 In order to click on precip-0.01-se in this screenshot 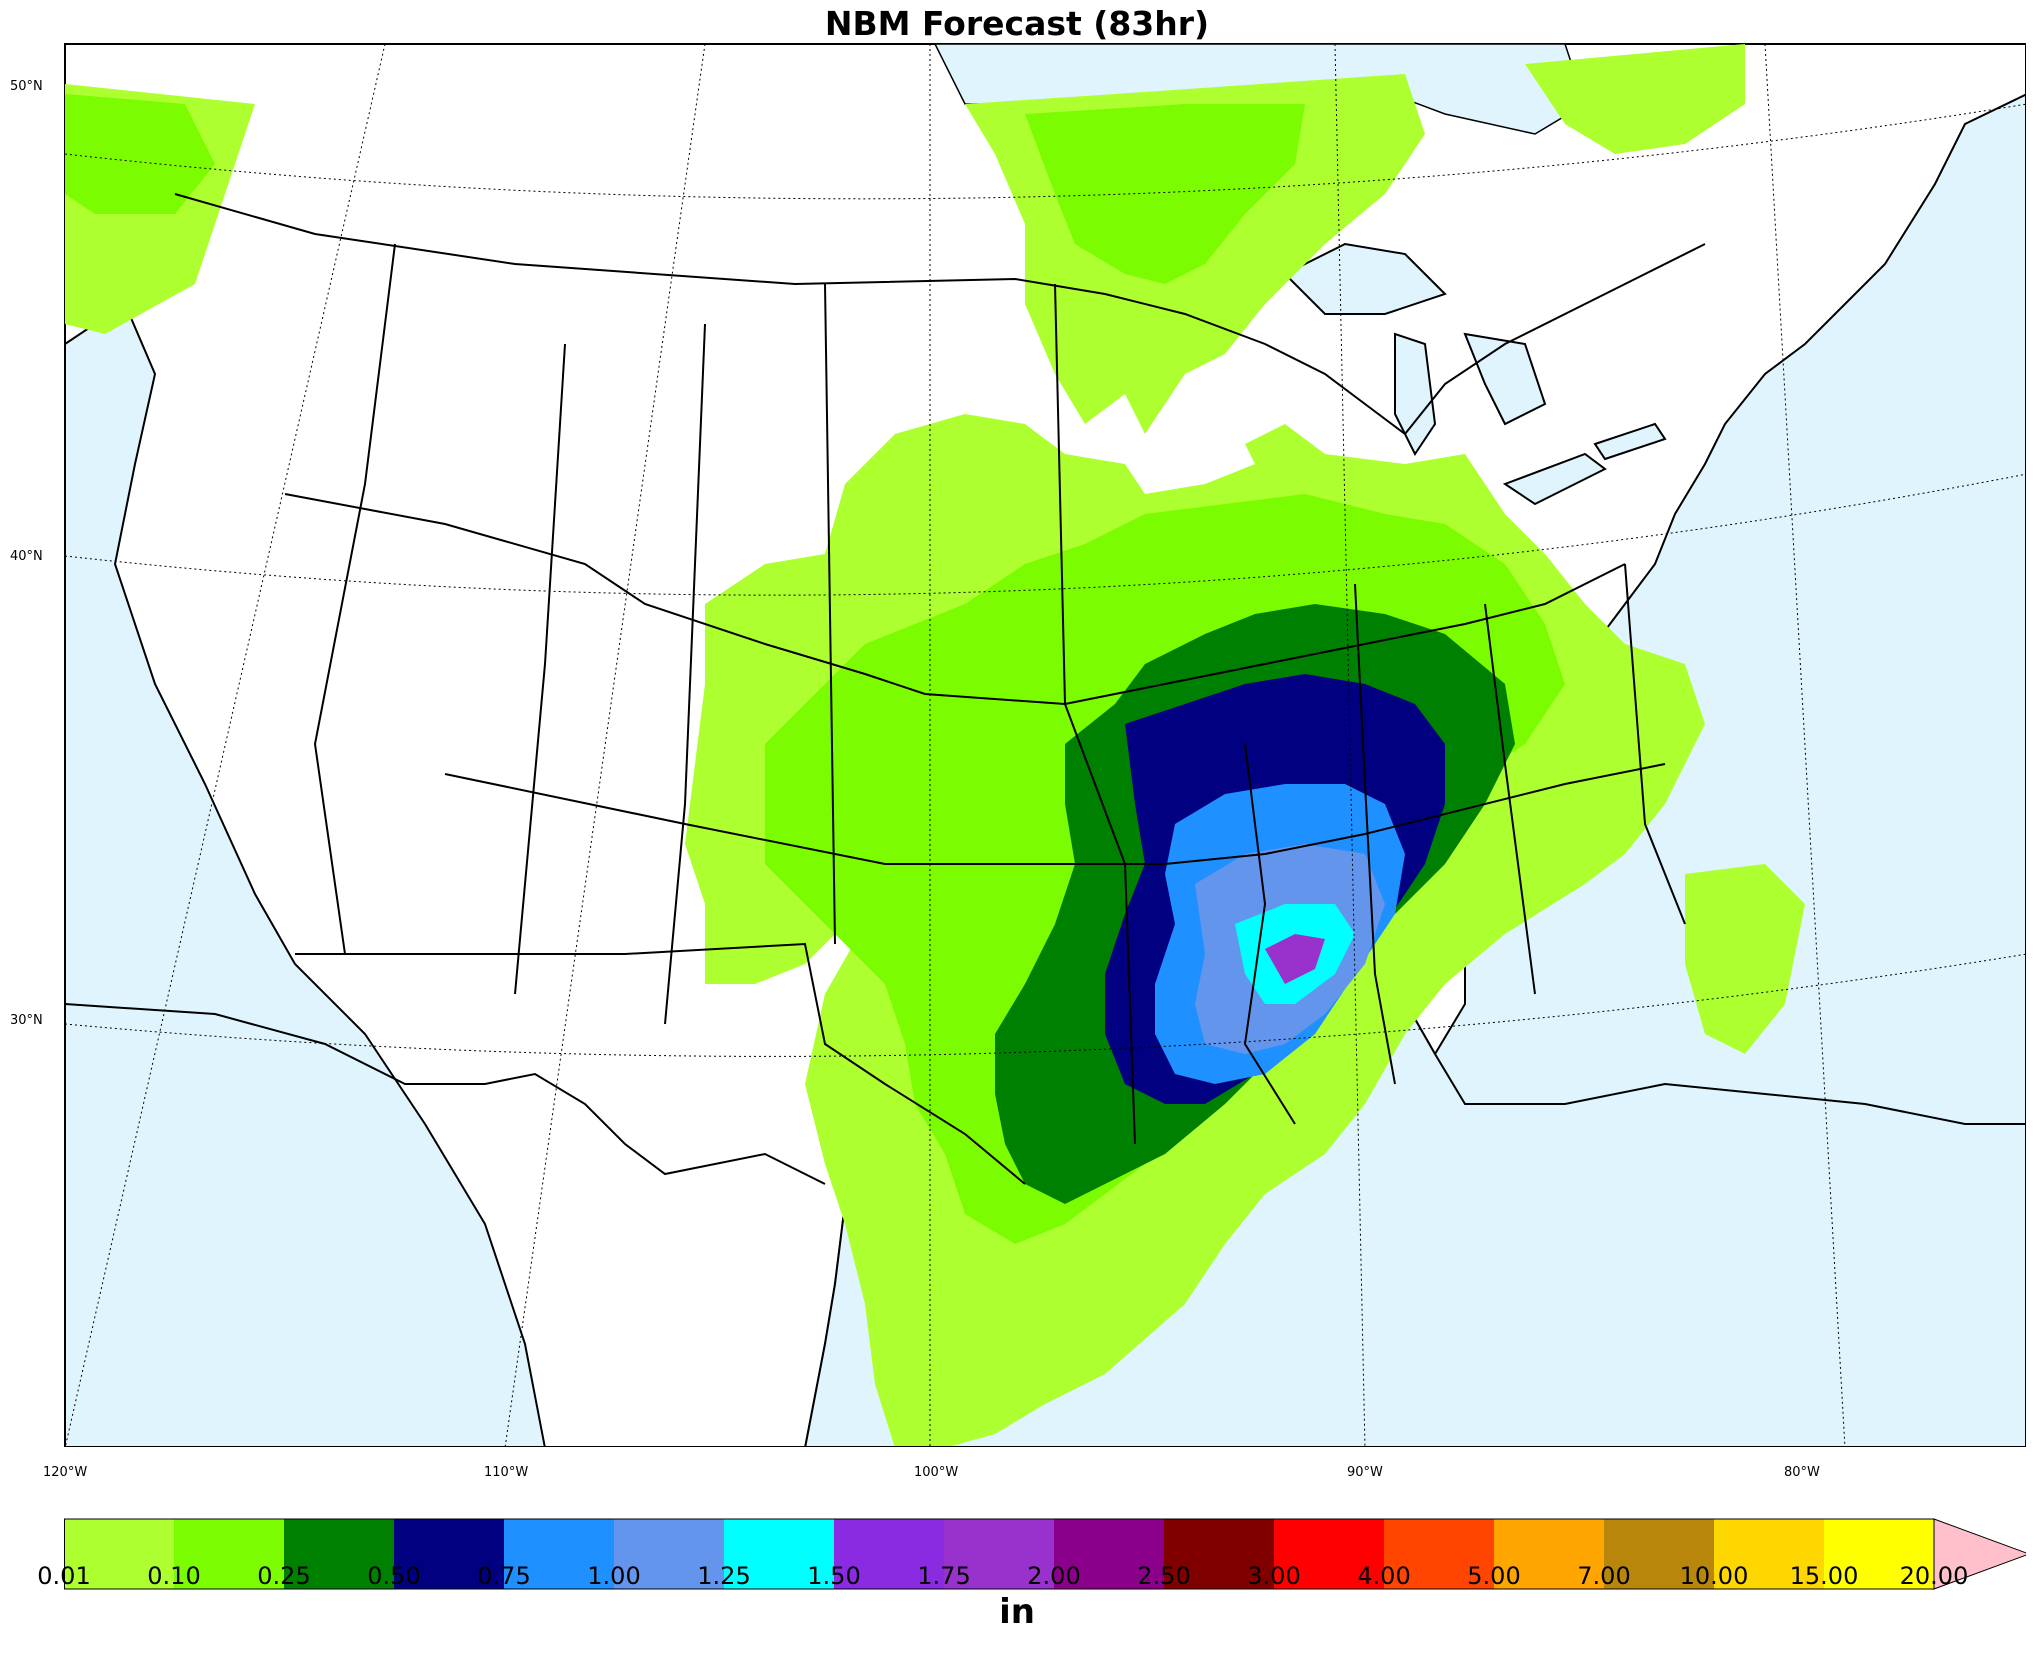, I will do `click(1745, 959)`.